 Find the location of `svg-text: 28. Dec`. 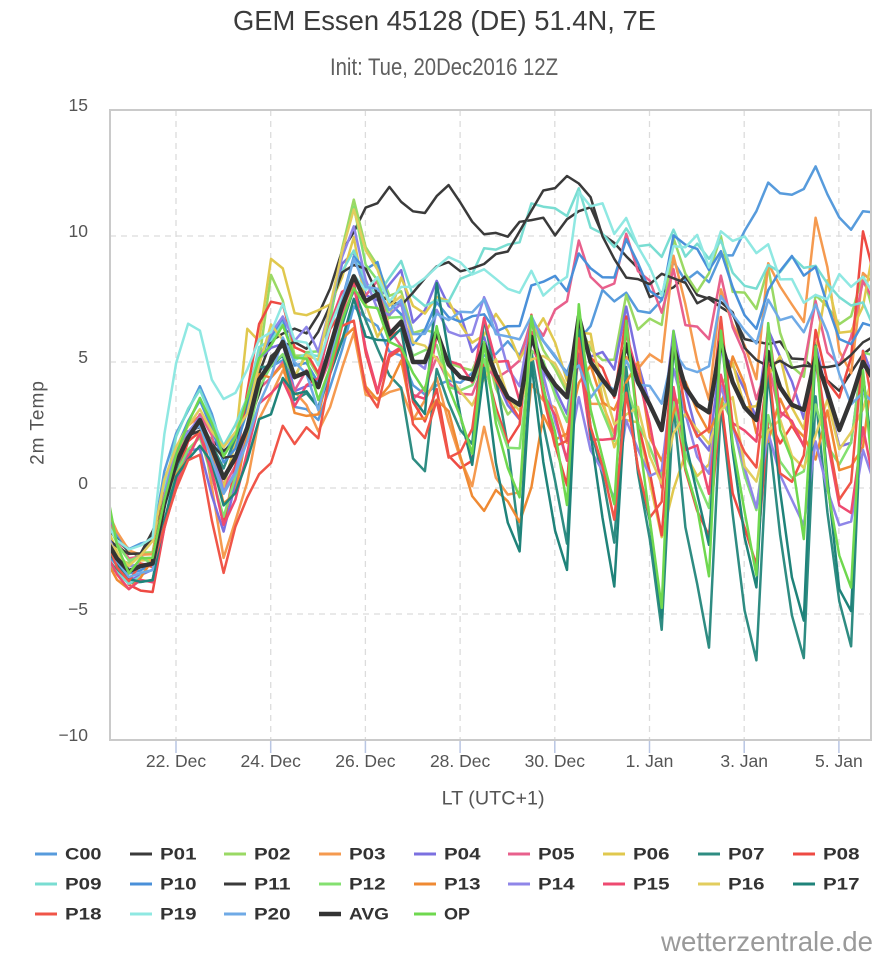

svg-text: 28. Dec is located at coordinates (460, 761).